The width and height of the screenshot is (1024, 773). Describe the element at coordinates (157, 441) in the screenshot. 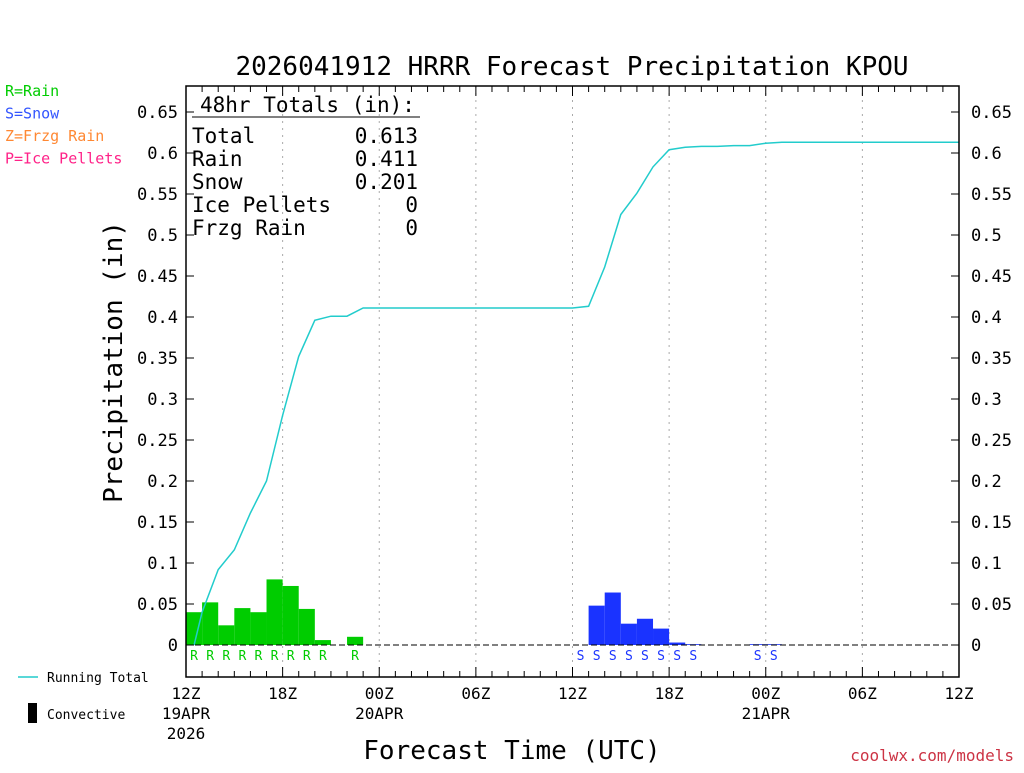

I see `y-tick-label-left: 0.25` at that location.